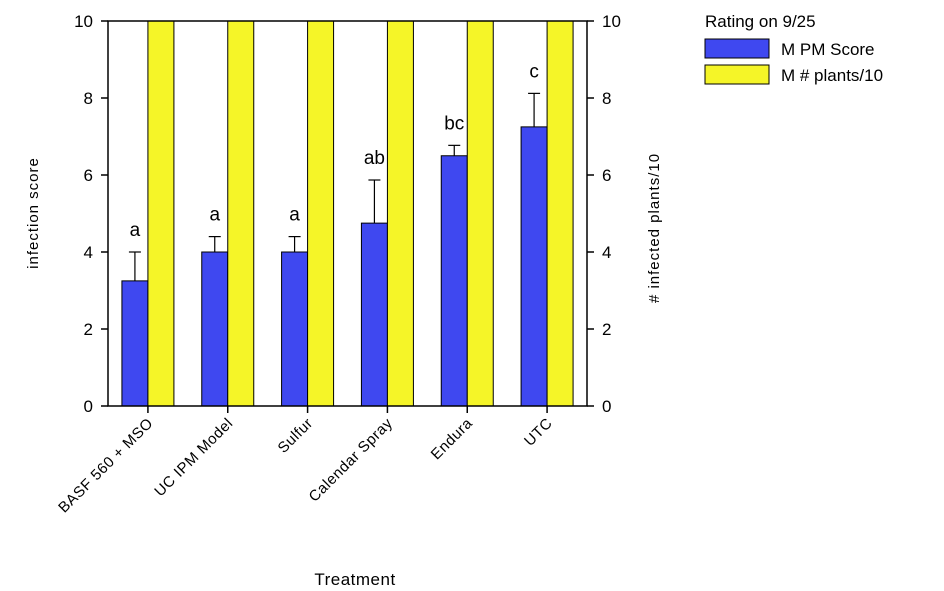 Image resolution: width=944 pixels, height=591 pixels. Describe the element at coordinates (354, 579) in the screenshot. I see `x-axis-title: Treatment` at that location.